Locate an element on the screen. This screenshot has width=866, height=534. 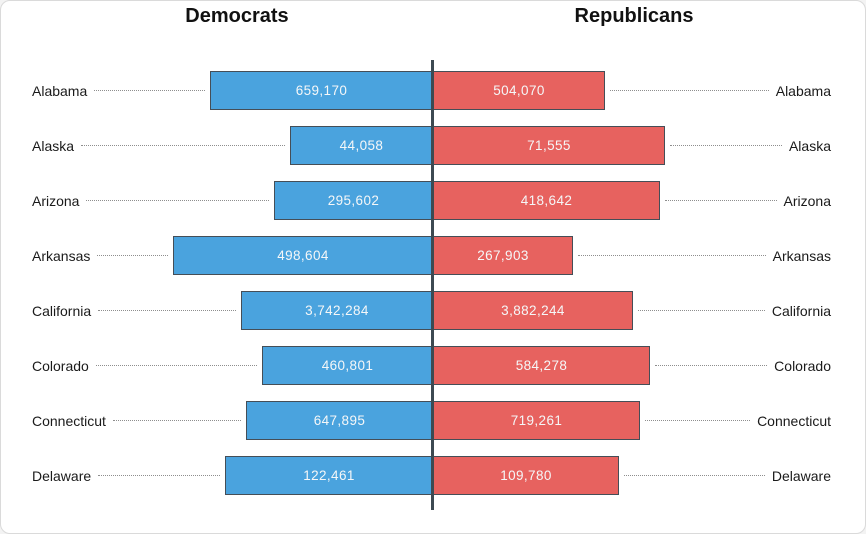
row-right-half: 71,555 Alaska is located at coordinates (649, 145).